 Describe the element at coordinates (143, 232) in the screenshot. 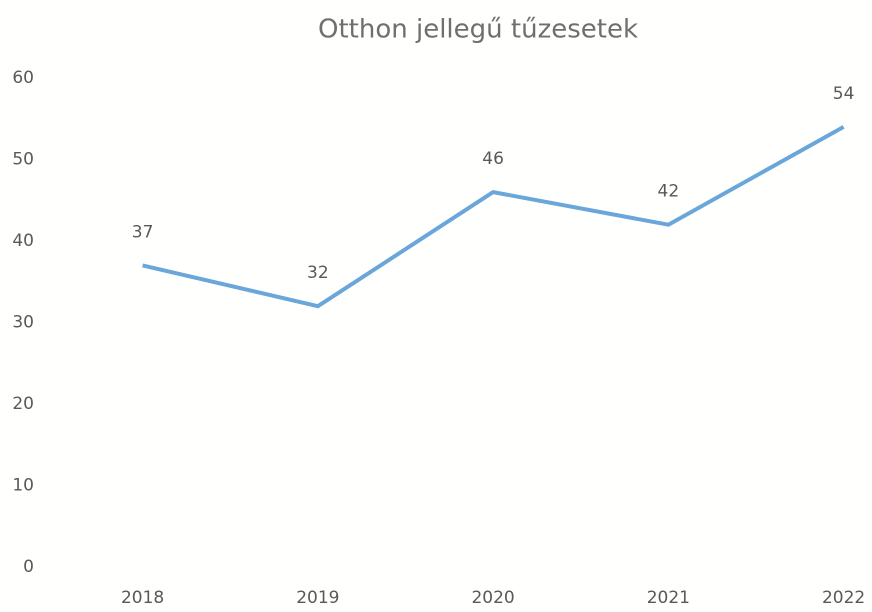

I see `data-label: 37` at that location.